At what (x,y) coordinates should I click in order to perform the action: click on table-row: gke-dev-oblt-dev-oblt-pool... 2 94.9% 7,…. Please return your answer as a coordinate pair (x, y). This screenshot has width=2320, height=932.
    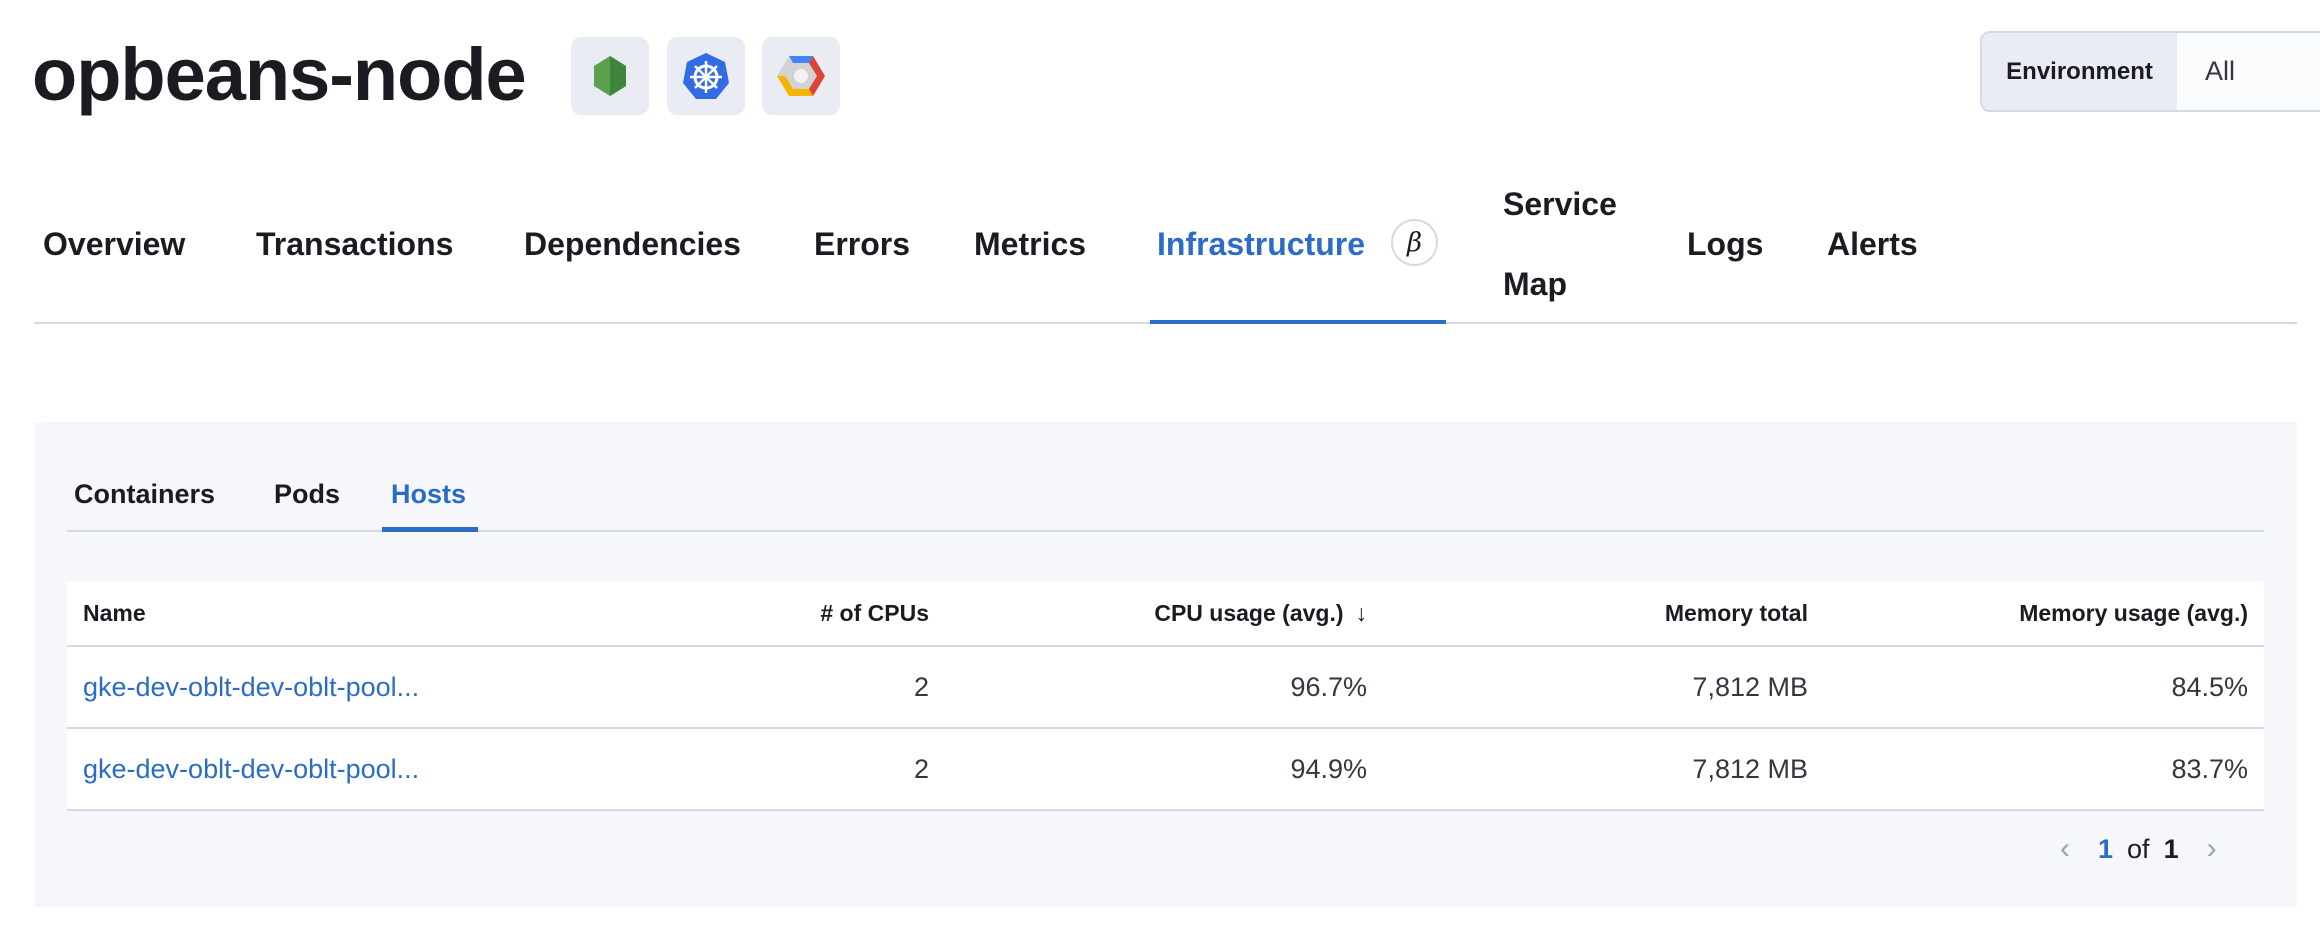
    Looking at the image, I should click on (1165, 770).